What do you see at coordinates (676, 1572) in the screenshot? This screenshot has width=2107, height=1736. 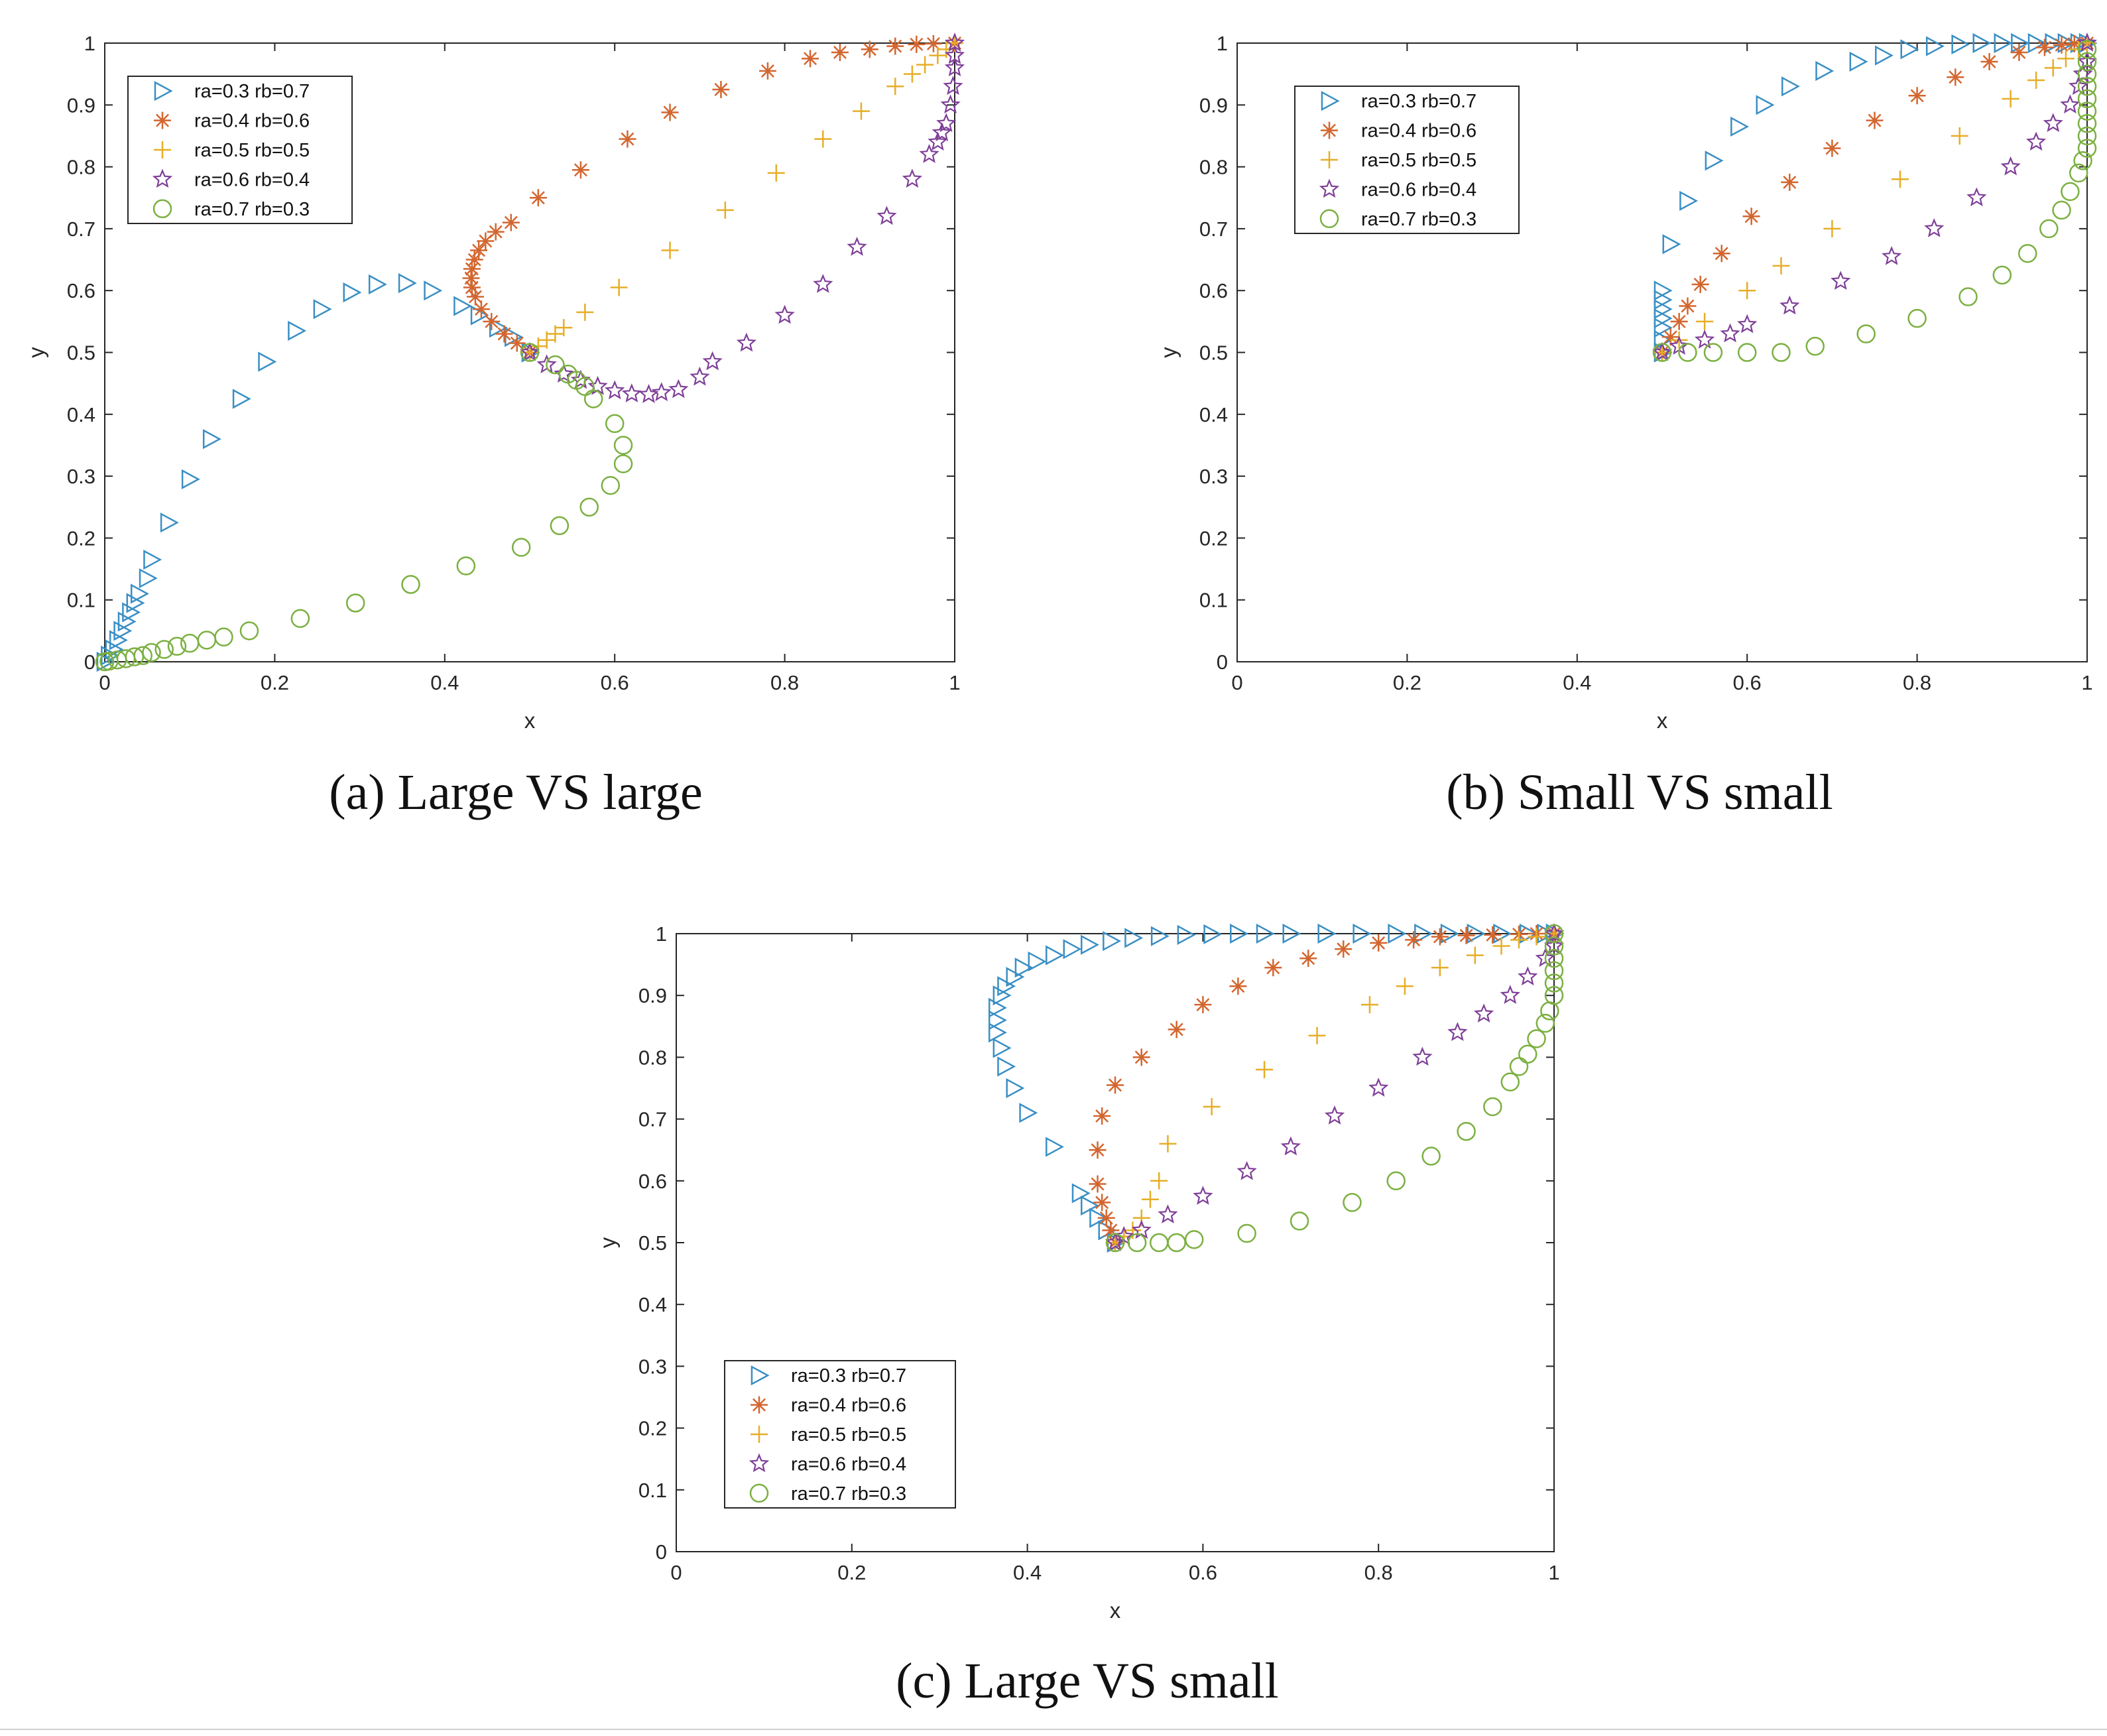 I see `x-tick-label: 0` at bounding box center [676, 1572].